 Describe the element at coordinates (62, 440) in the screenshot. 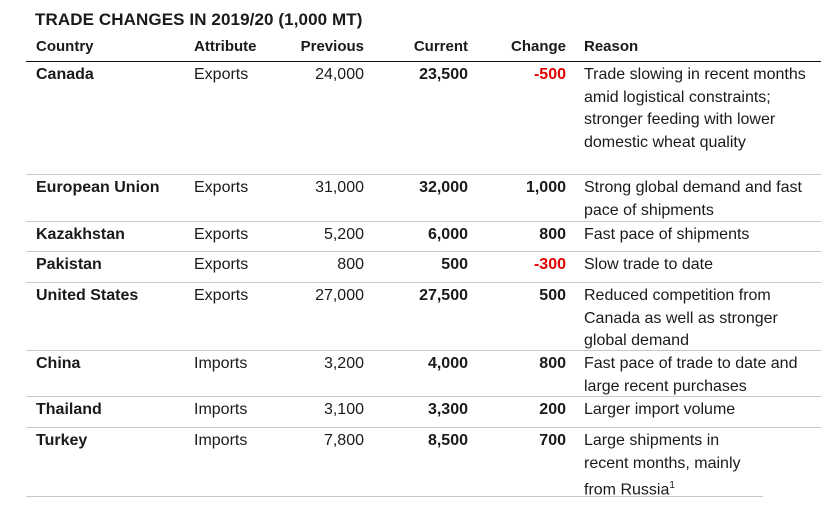

I see `country-cell: Turkey` at that location.